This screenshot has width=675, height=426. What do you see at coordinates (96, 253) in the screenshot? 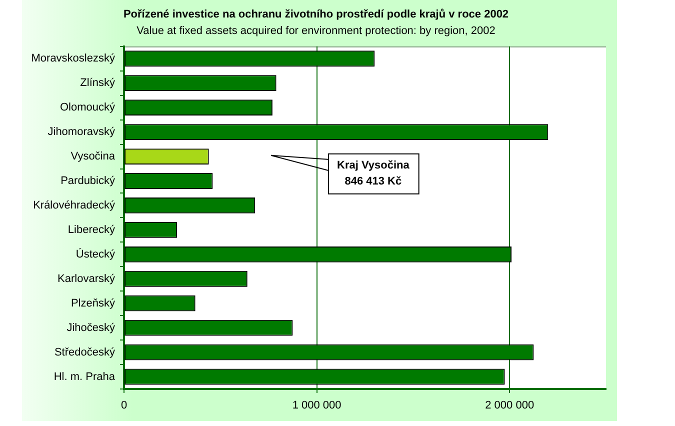
I see `y-tick-label: Ústecký` at bounding box center [96, 253].